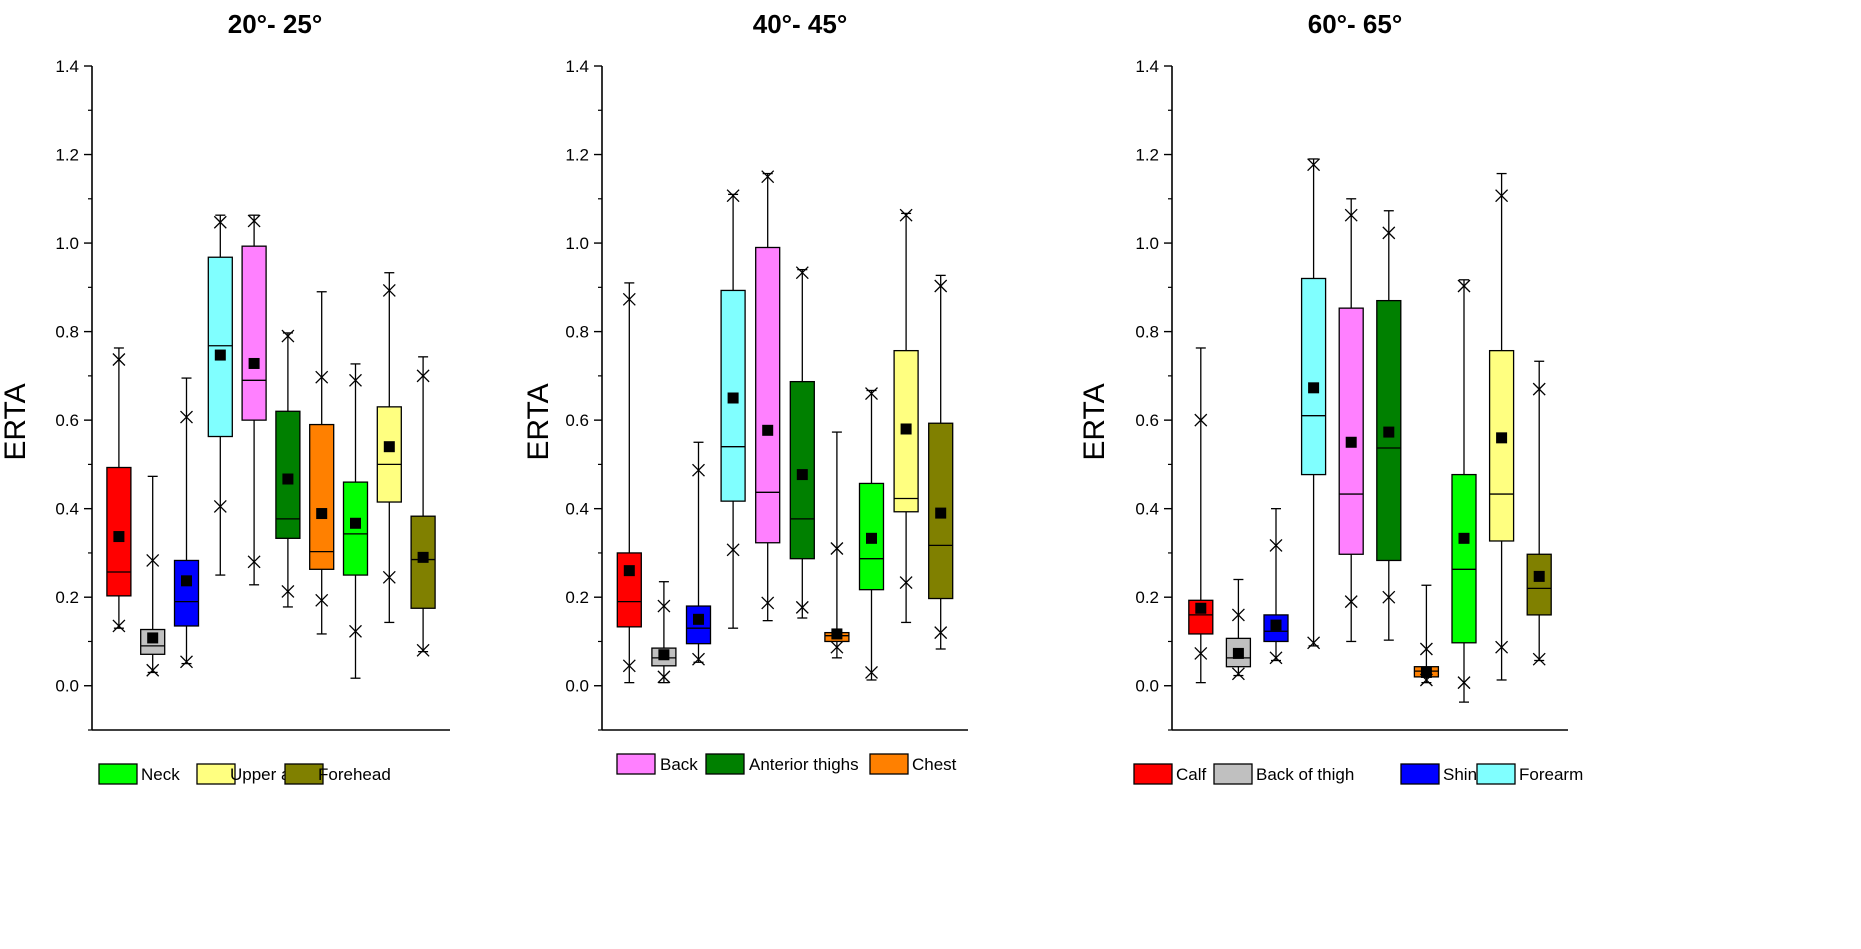 Image resolution: width=1861 pixels, height=949 pixels. Describe the element at coordinates (354, 774) in the screenshot. I see `legend-label: Forehead` at that location.